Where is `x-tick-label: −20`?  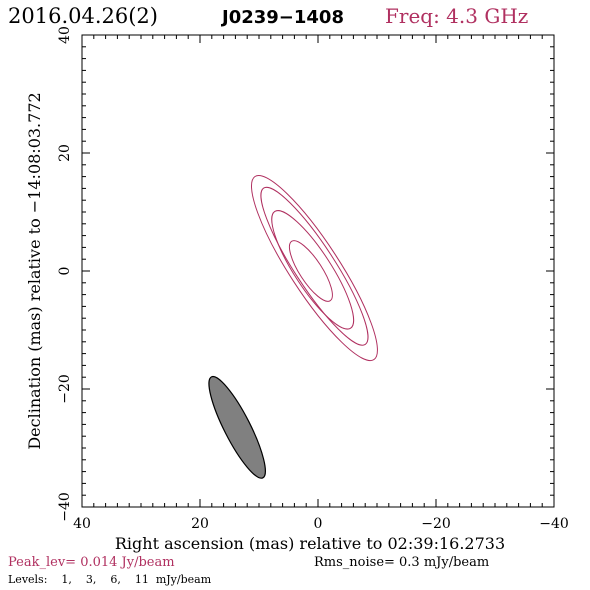
x-tick-label: −20 is located at coordinates (436, 524).